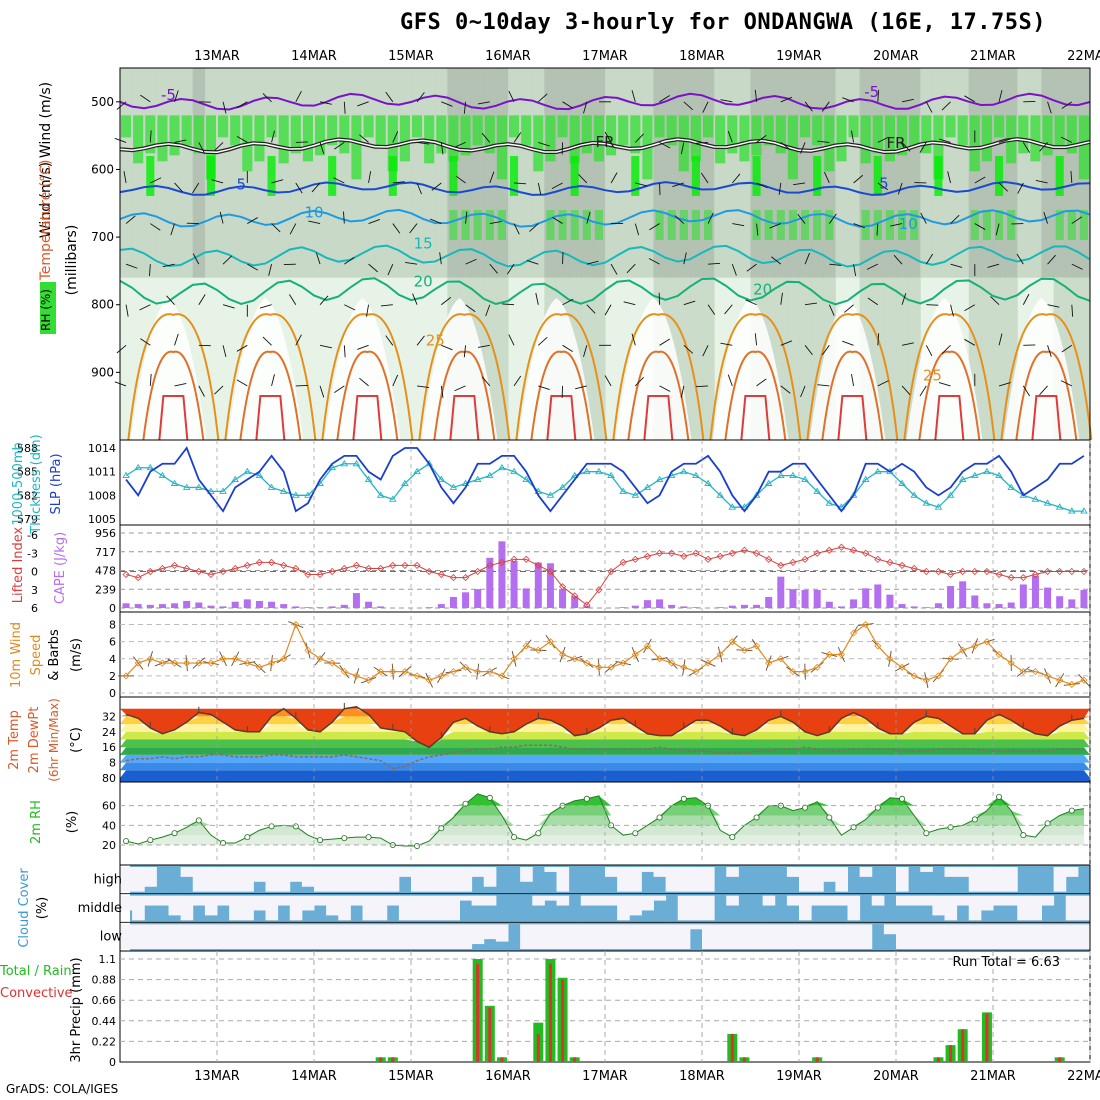 The height and width of the screenshot is (1100, 1100). What do you see at coordinates (313, 212) in the screenshot?
I see `contour-label: 10` at bounding box center [313, 212].